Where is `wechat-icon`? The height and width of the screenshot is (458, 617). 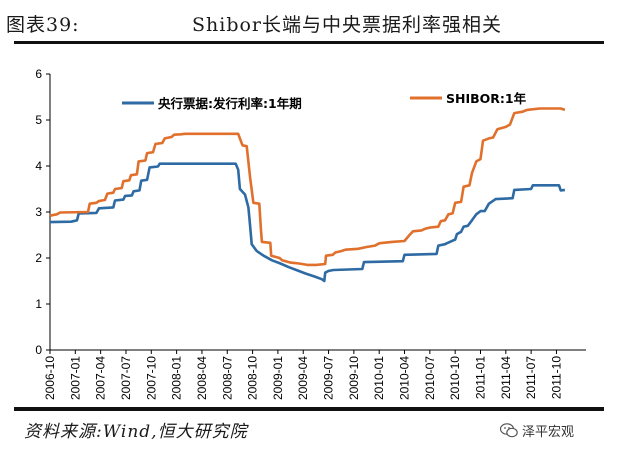 wechat-icon is located at coordinates (509, 430).